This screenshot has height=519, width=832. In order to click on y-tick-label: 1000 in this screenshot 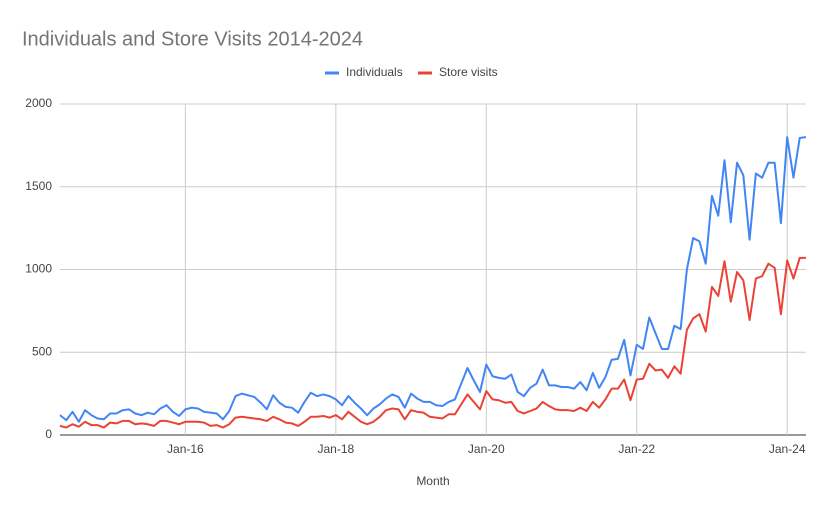, I will do `click(38, 269)`.